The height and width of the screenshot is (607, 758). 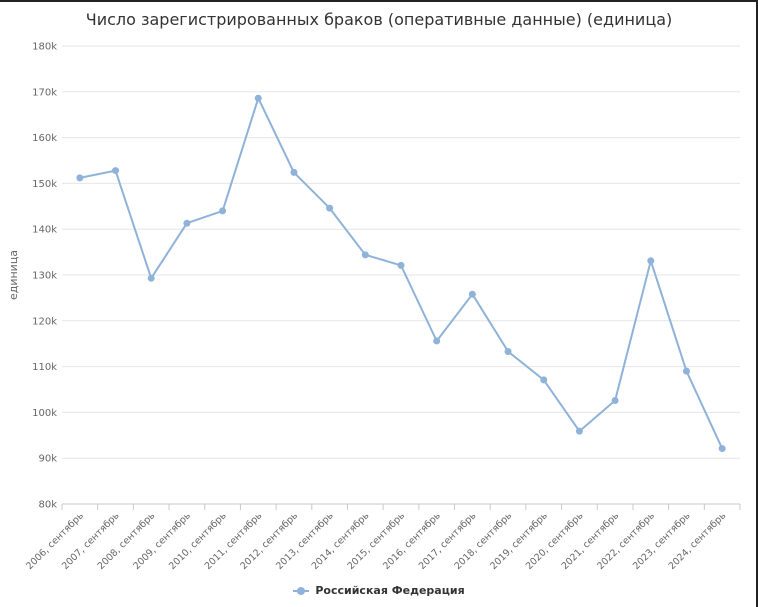 What do you see at coordinates (301, 591) in the screenshot?
I see `legend-marker-icon` at bounding box center [301, 591].